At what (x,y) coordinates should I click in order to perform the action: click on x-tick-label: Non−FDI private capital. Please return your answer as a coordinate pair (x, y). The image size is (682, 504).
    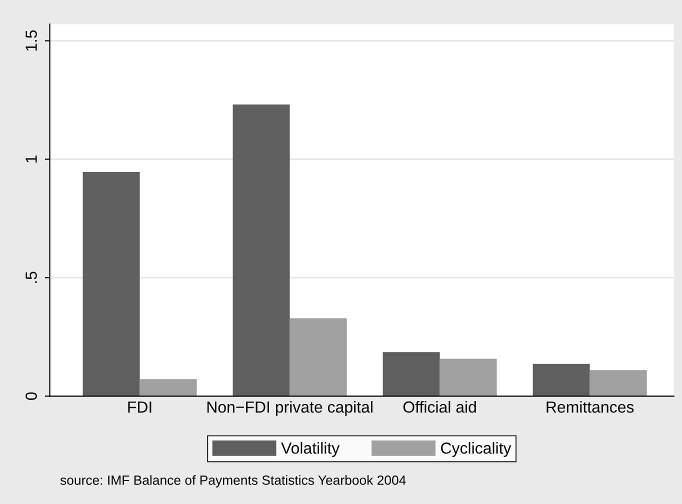
    Looking at the image, I should click on (289, 408).